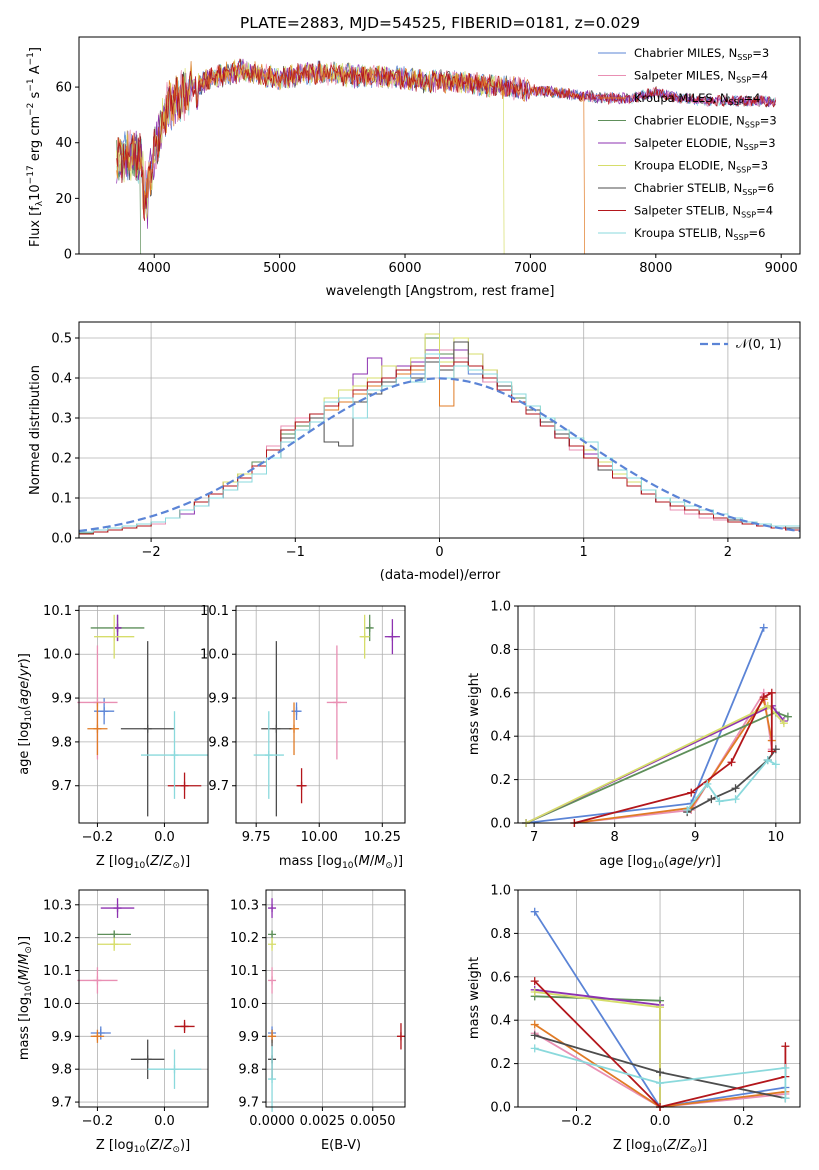 This screenshot has width=819, height=1170. Describe the element at coordinates (474, 714) in the screenshot. I see `mass-weight-vs-age-ylabel: mass weight` at that location.